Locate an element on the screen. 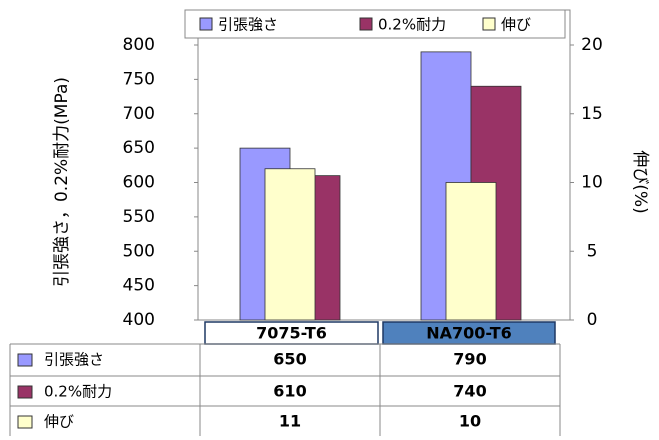 This screenshot has height=440, width=659. y-tick-label: 650 is located at coordinates (139, 148).